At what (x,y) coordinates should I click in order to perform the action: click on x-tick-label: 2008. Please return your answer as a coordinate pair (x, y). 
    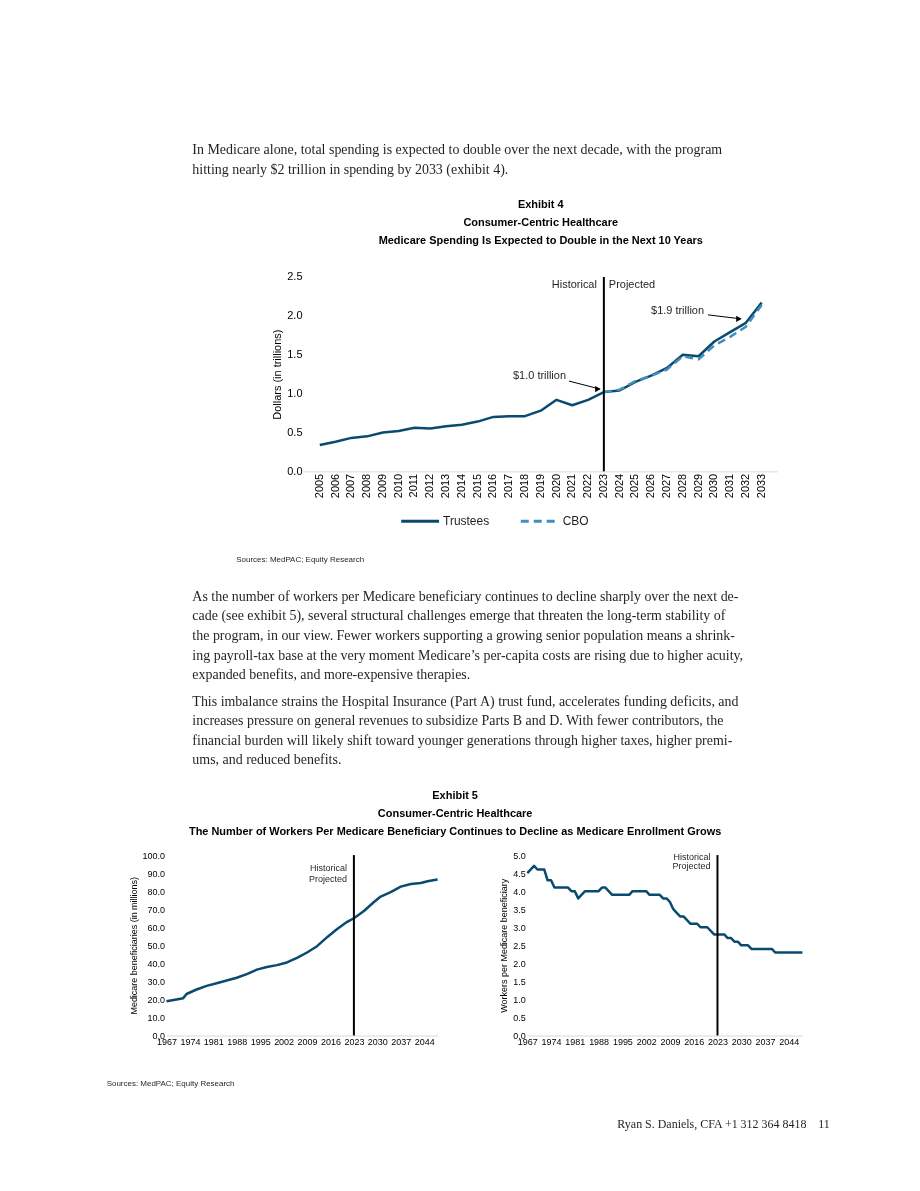
    Looking at the image, I should click on (366, 486).